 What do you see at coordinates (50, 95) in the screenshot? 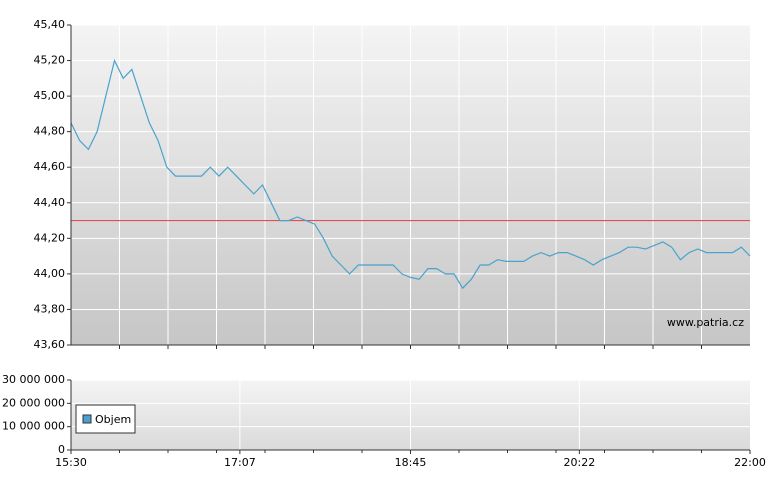
I see `y-tick-label: 45,00` at bounding box center [50, 95].